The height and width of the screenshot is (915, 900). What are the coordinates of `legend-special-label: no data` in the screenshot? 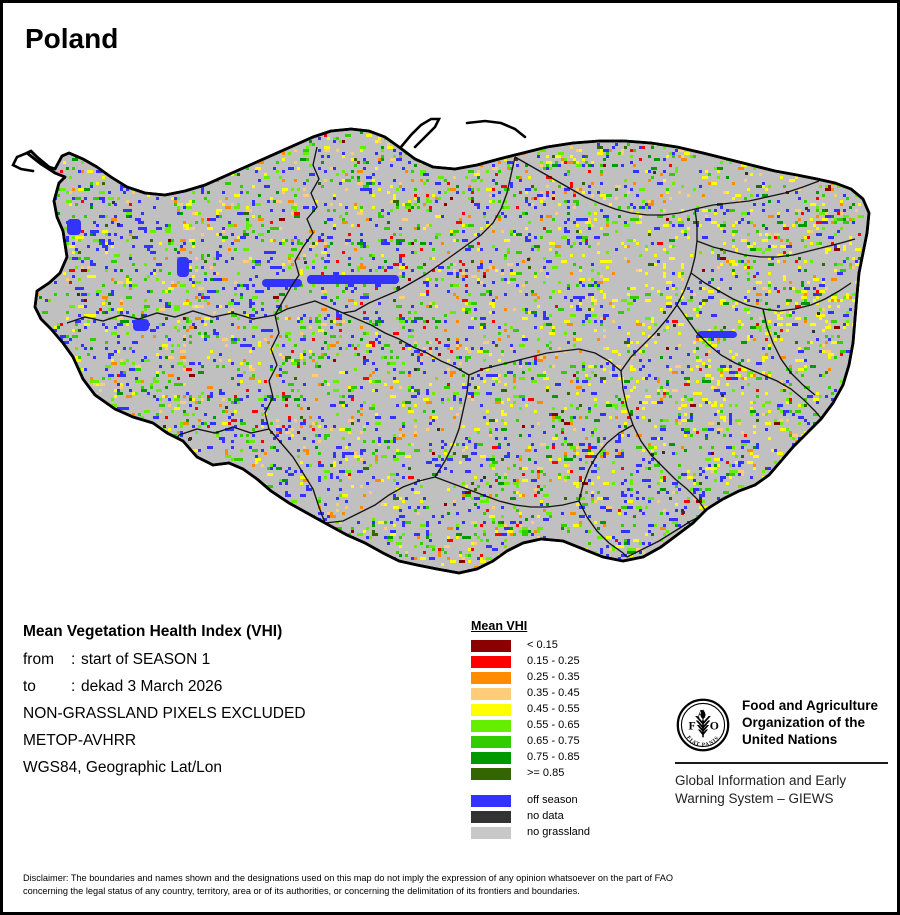 It's located at (545, 816).